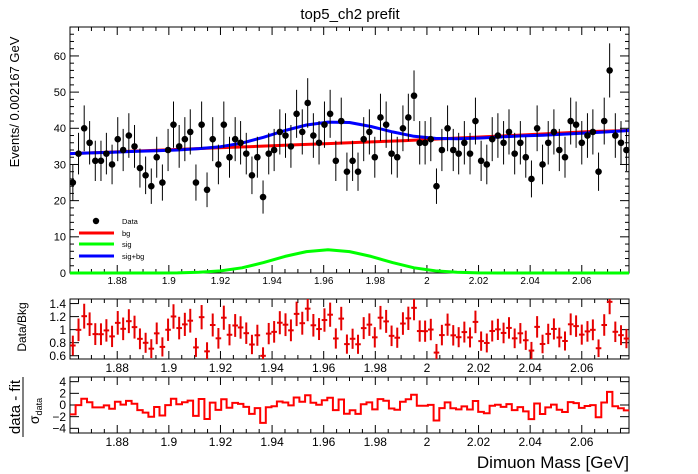 The image size is (698, 474). Describe the element at coordinates (324, 368) in the screenshot. I see `ratio-x-tick-label: 1.96` at that location.